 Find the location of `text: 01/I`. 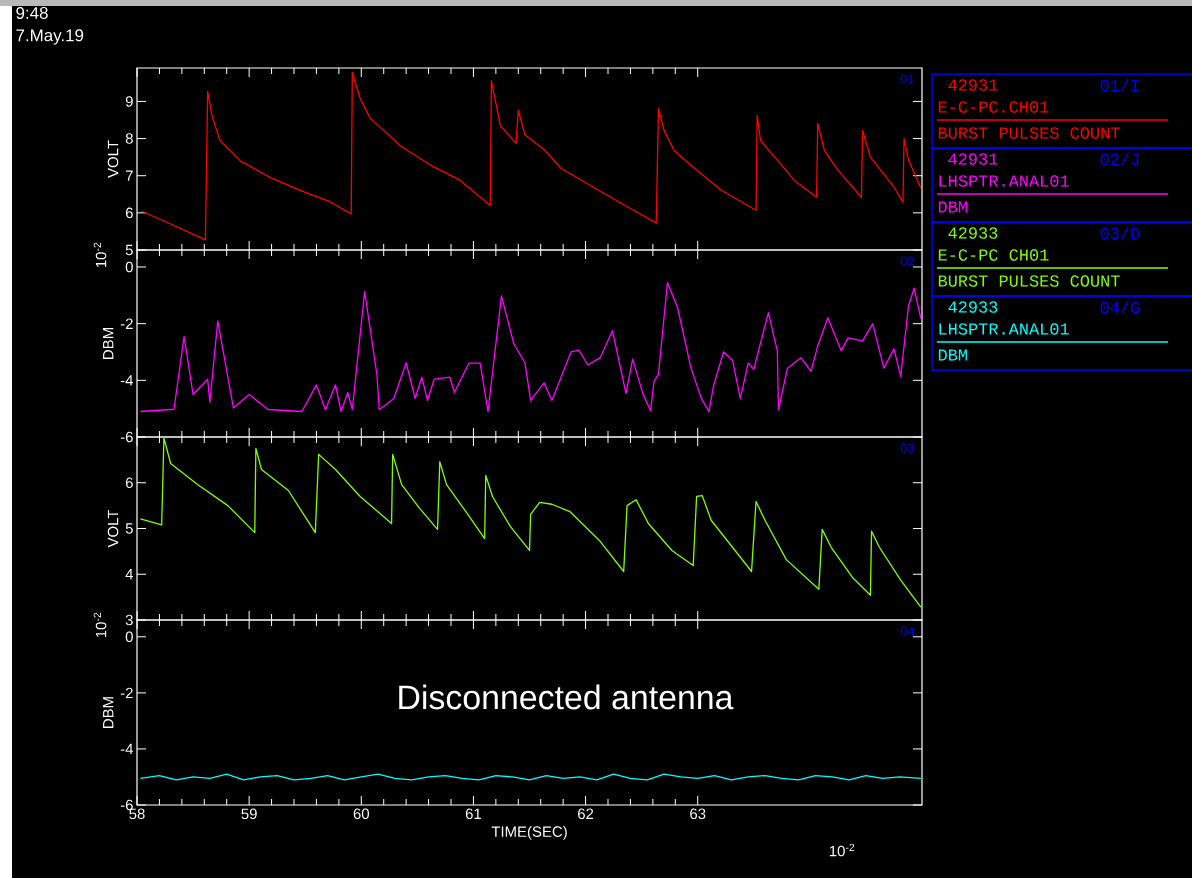

text: 01/I is located at coordinates (1119, 85).